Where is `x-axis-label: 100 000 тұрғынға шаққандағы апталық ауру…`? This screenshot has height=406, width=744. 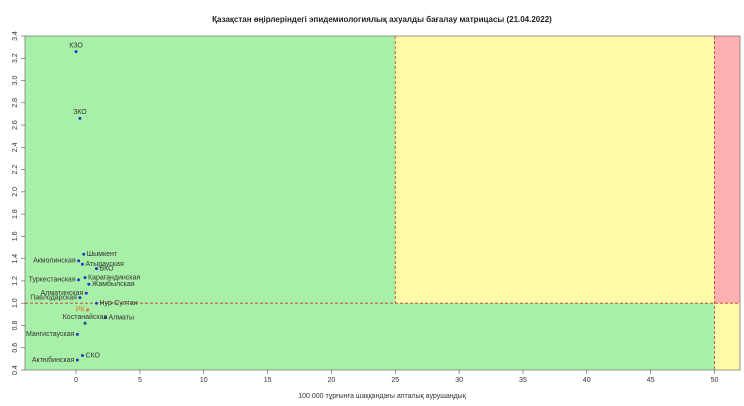
x-axis-label: 100 000 тұрғынға шаққандағы апталық ауру… is located at coordinates (382, 396).